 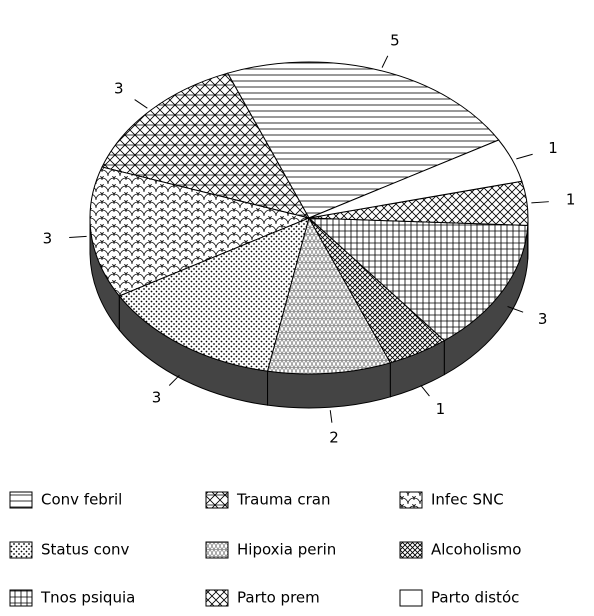 I want to click on legend-label: Parto prem, so click(x=278, y=598).